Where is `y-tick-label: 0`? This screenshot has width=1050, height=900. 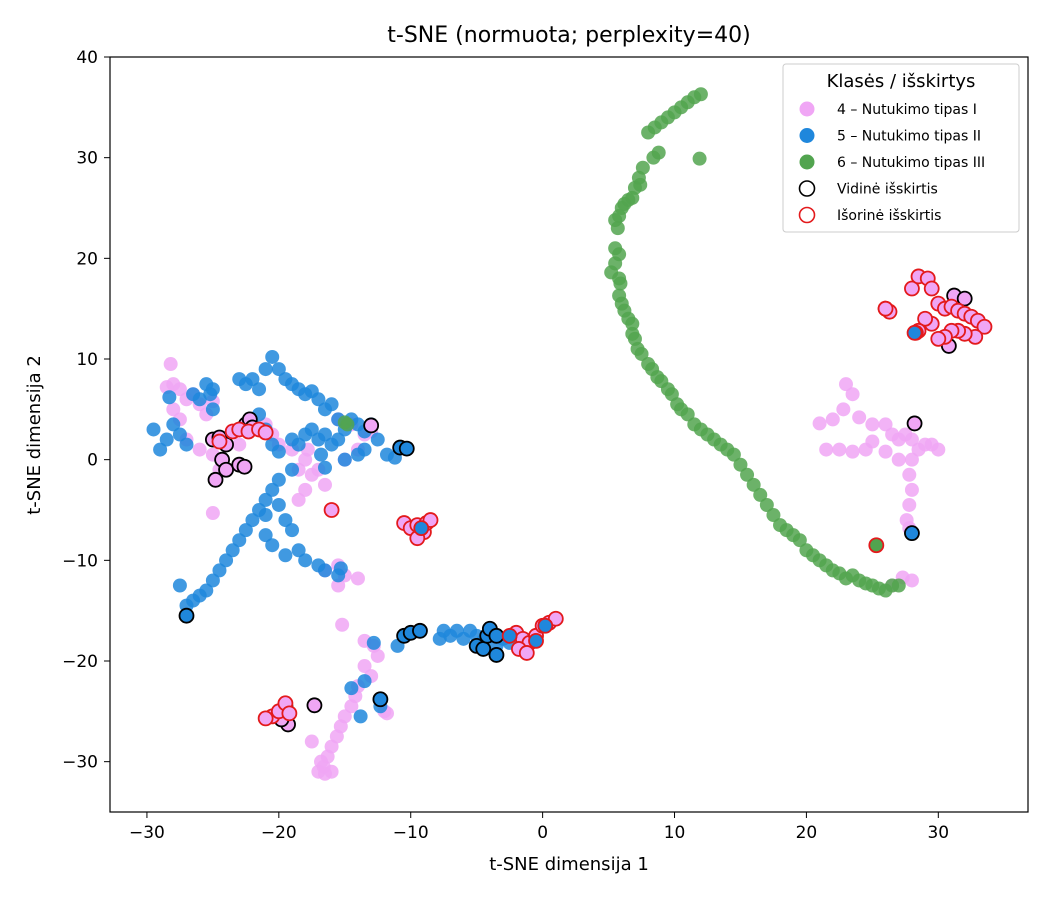
y-tick-label: 0 is located at coordinates (92, 461).